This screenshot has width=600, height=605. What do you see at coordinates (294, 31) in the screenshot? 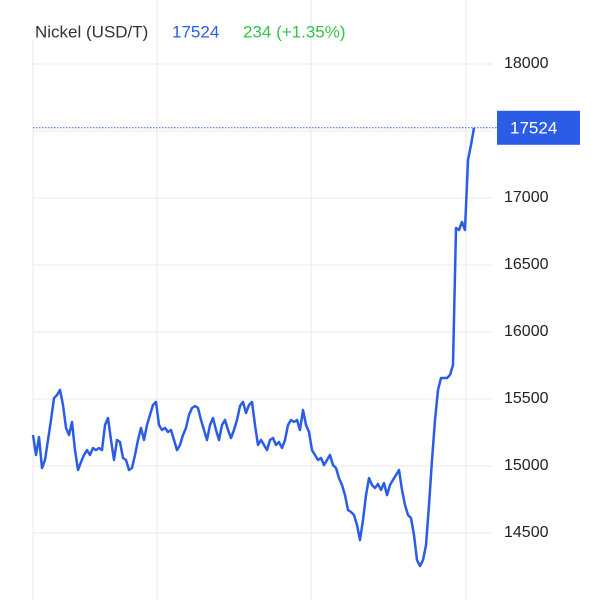
I see `header-change: 234 (+1.35%)` at bounding box center [294, 31].